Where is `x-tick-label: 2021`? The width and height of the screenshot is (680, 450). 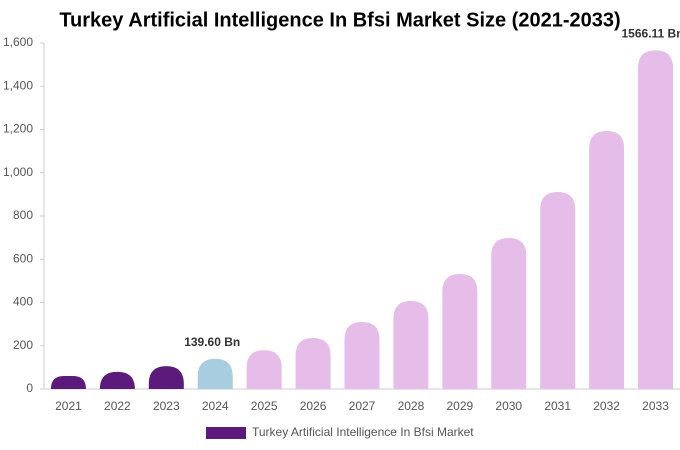 x-tick-label: 2021 is located at coordinates (68, 406).